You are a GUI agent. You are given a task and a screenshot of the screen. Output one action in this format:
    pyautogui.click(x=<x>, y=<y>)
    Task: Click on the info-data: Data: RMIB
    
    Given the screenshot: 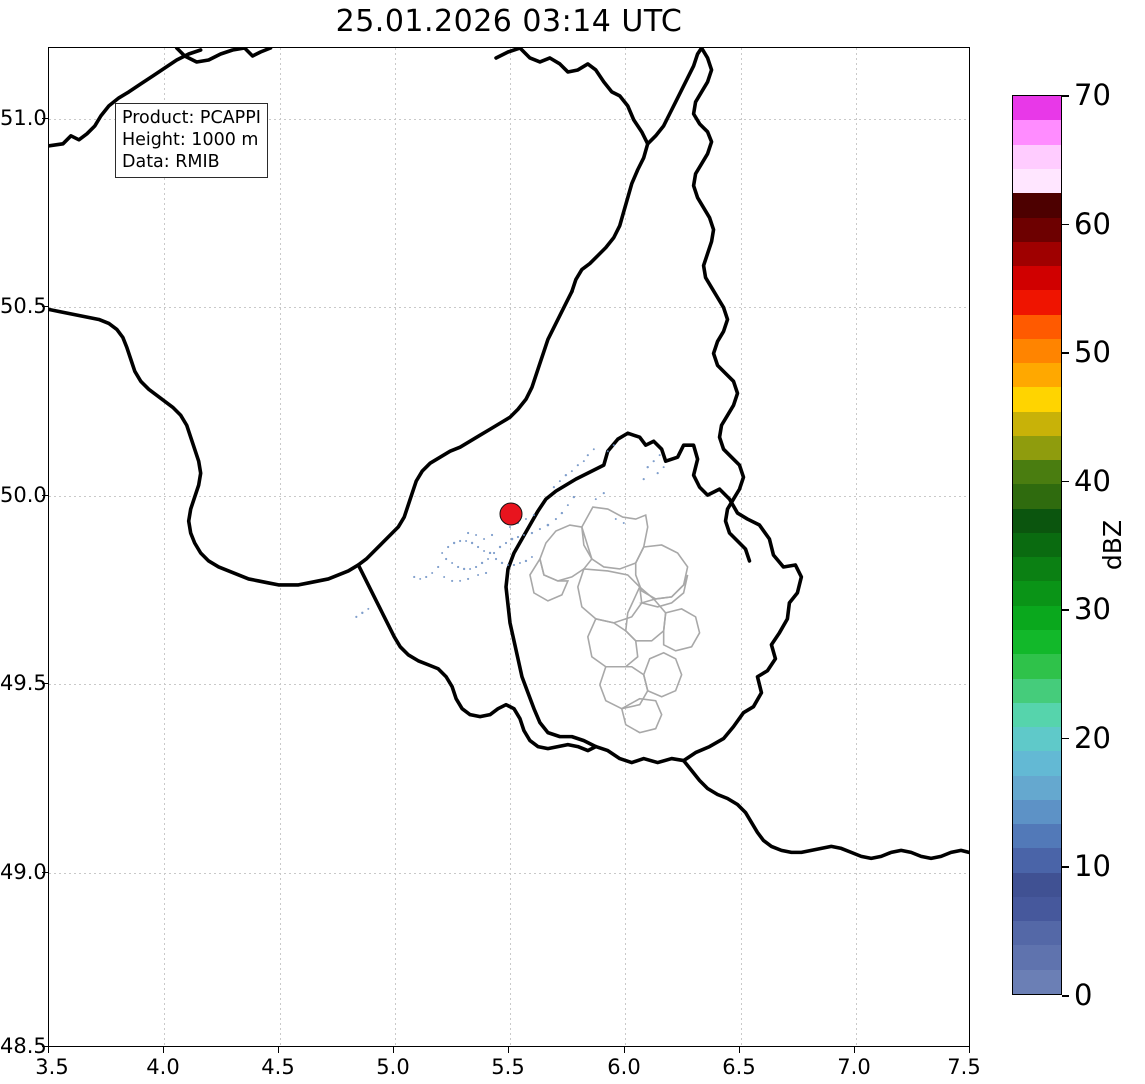 What is the action you would take?
    pyautogui.click(x=171, y=162)
    